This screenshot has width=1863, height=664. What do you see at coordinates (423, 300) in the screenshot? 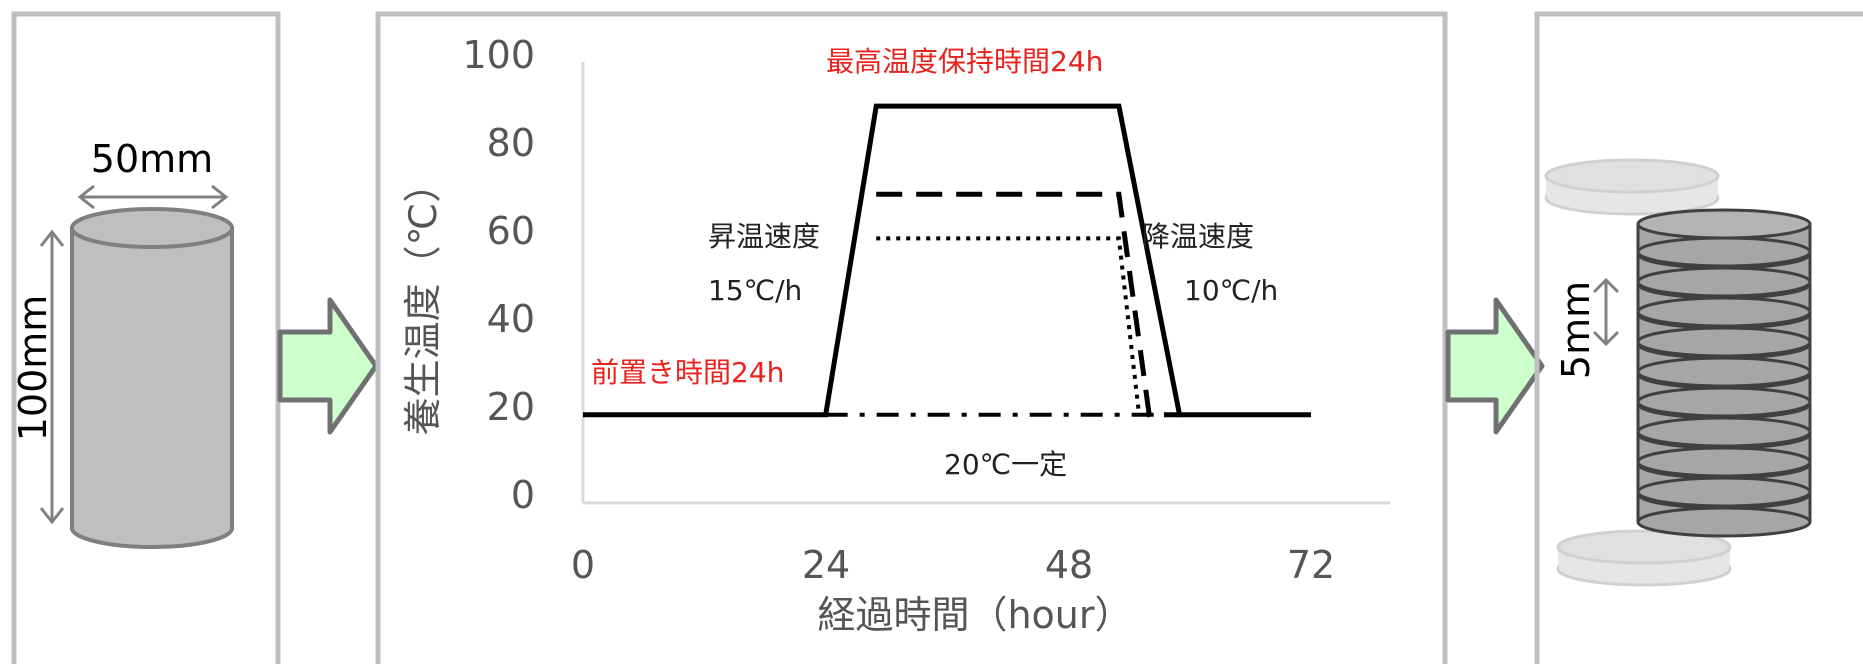
I see `y-axis-title: 養生温度（℃）` at bounding box center [423, 300].